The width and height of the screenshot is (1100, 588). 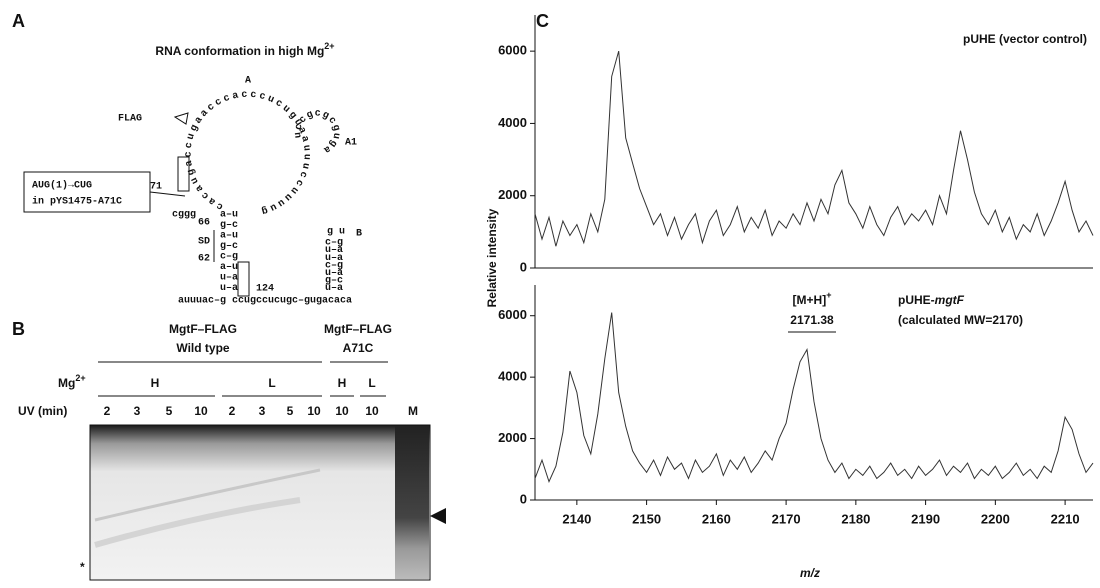 I want to click on a1-sequence: uccgcgcgugag, so click(x=171, y=77).